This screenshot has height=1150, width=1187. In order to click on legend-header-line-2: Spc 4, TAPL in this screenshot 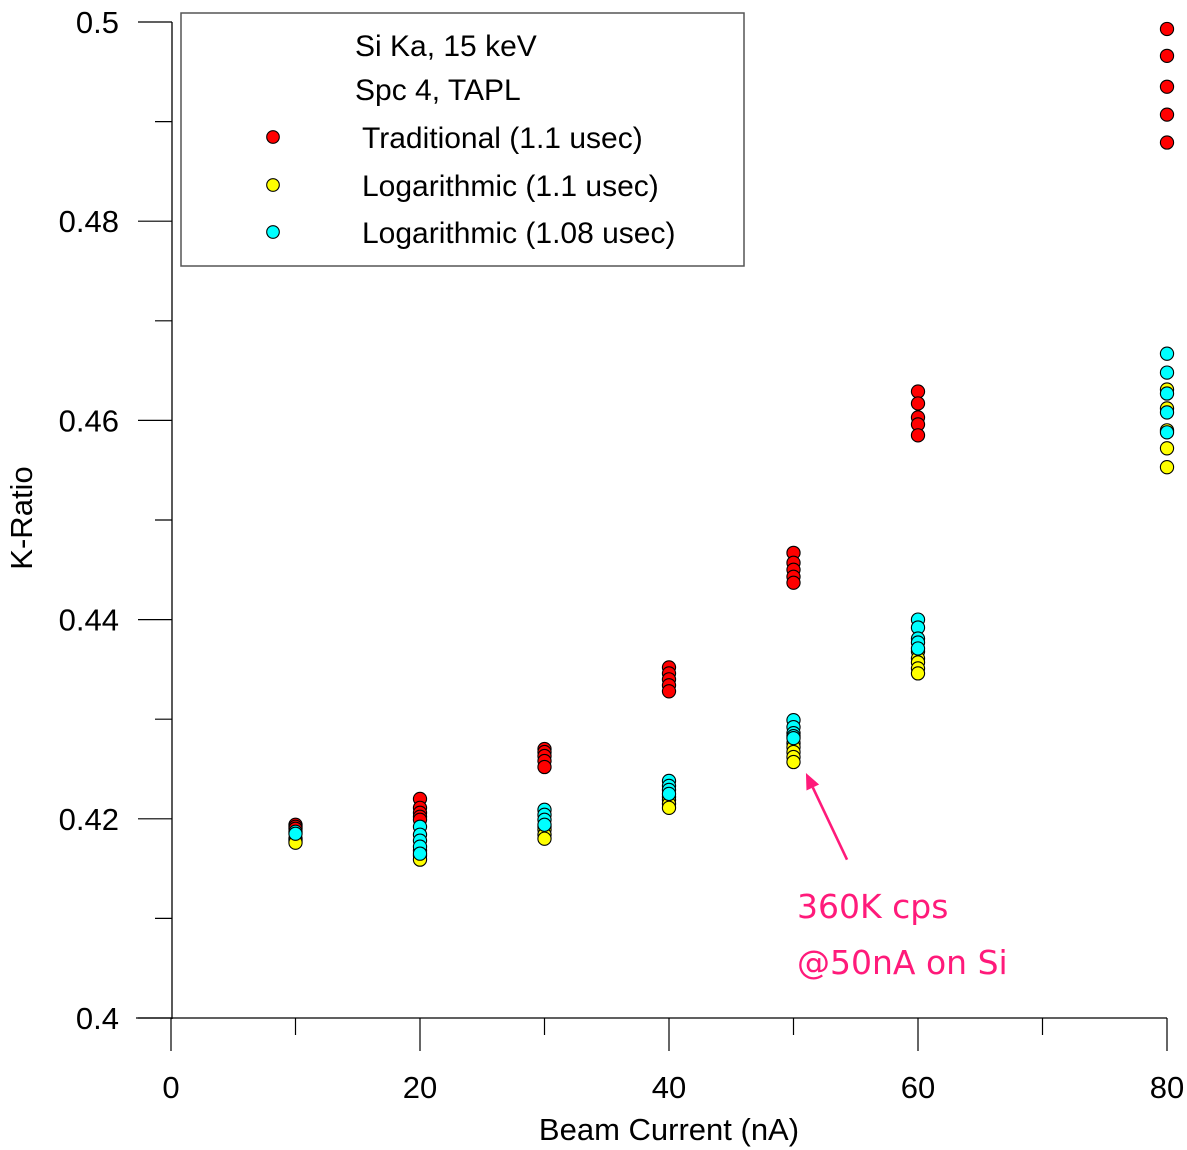, I will do `click(438, 90)`.